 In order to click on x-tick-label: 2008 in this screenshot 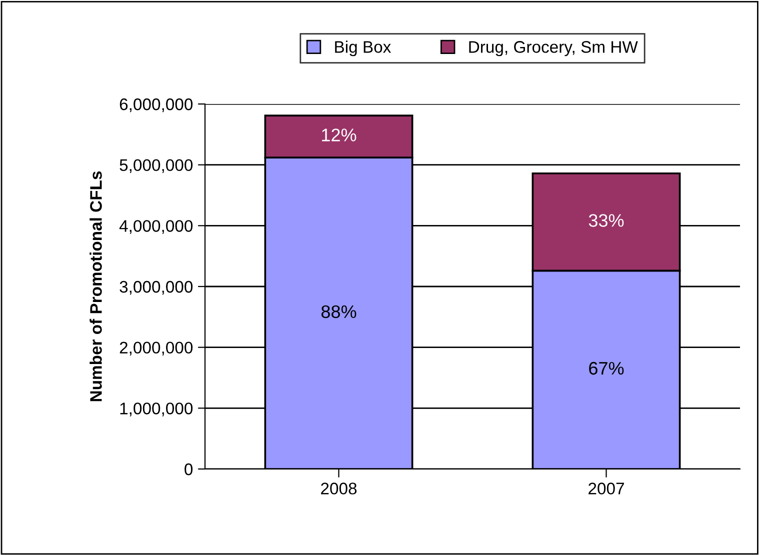, I will do `click(339, 488)`.